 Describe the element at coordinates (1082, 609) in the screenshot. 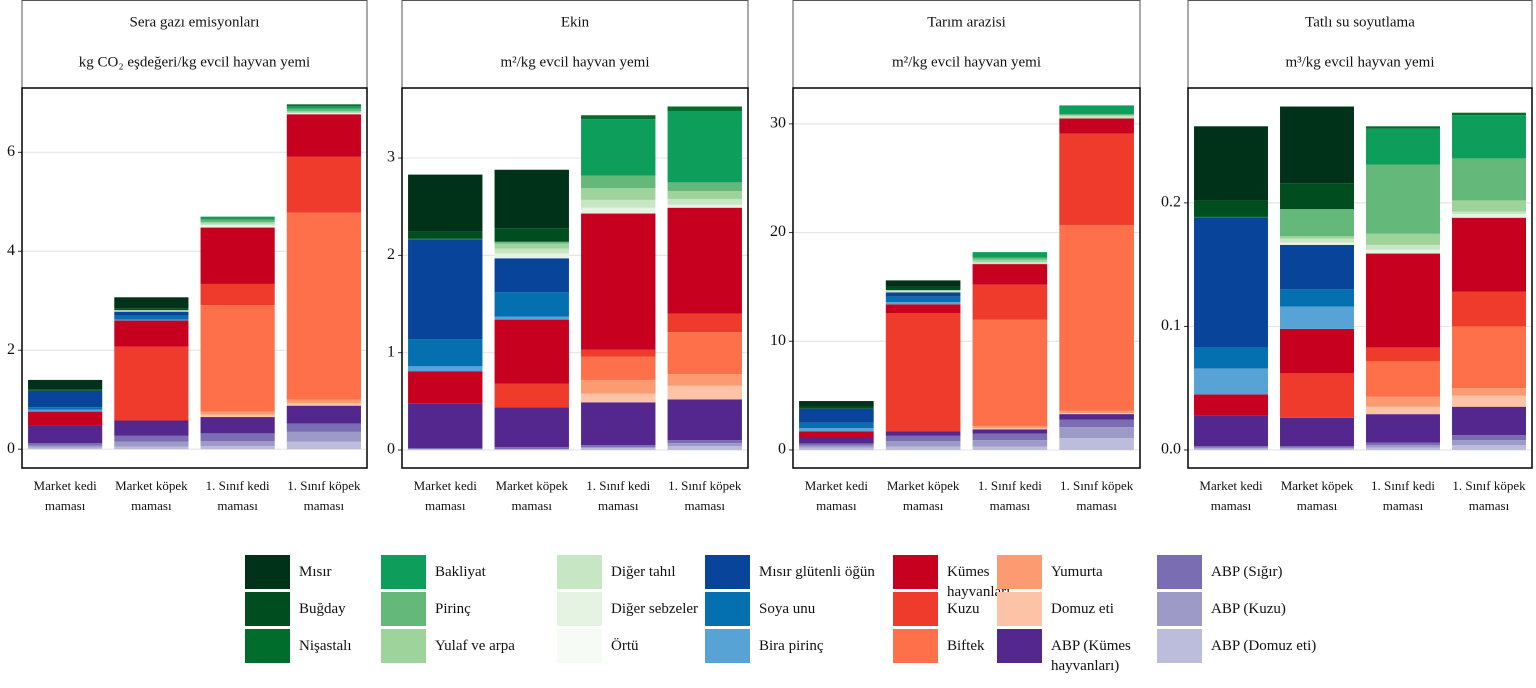

I see `legend-label: Domuz eti` at that location.